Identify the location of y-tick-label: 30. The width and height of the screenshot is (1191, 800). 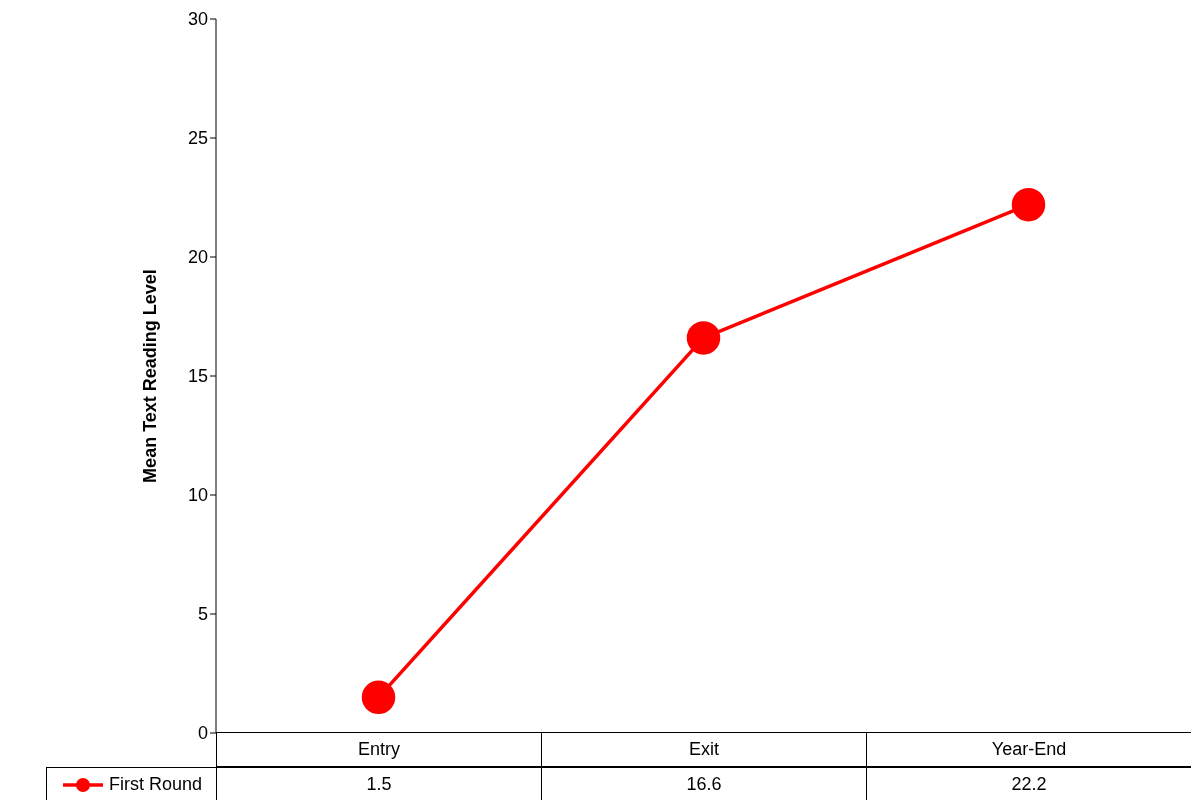
(197, 19).